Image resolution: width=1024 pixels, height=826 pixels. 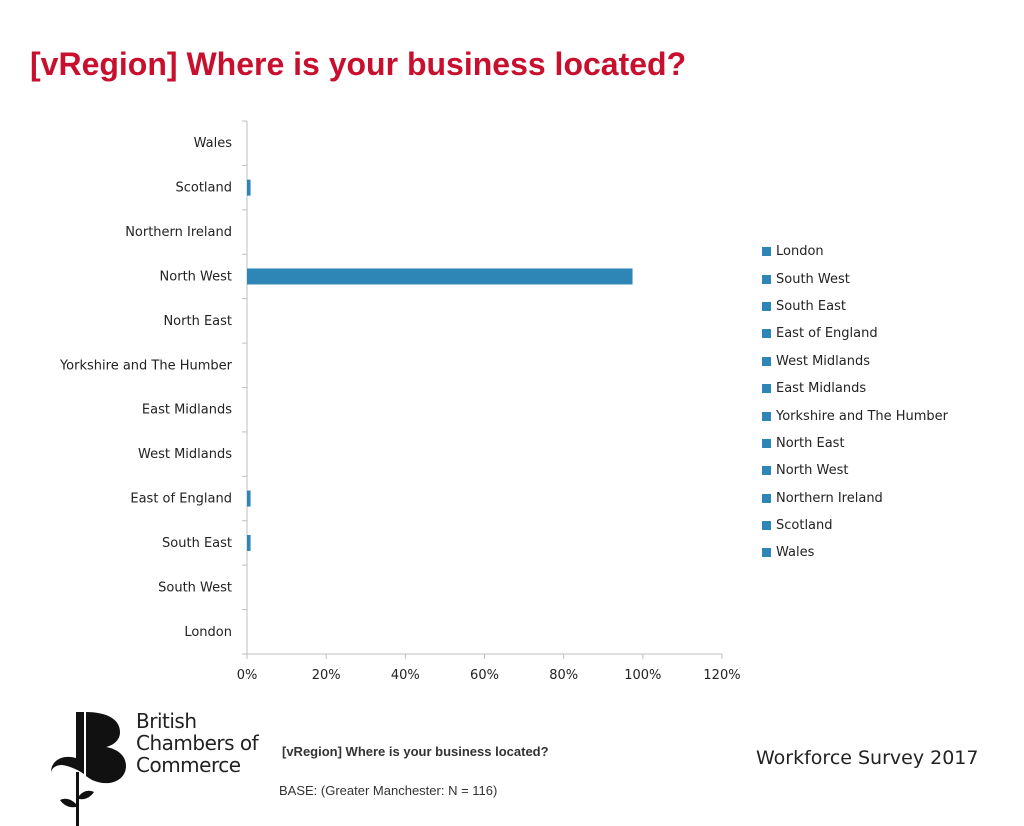 I want to click on legend-label: East Midlands, so click(x=821, y=389).